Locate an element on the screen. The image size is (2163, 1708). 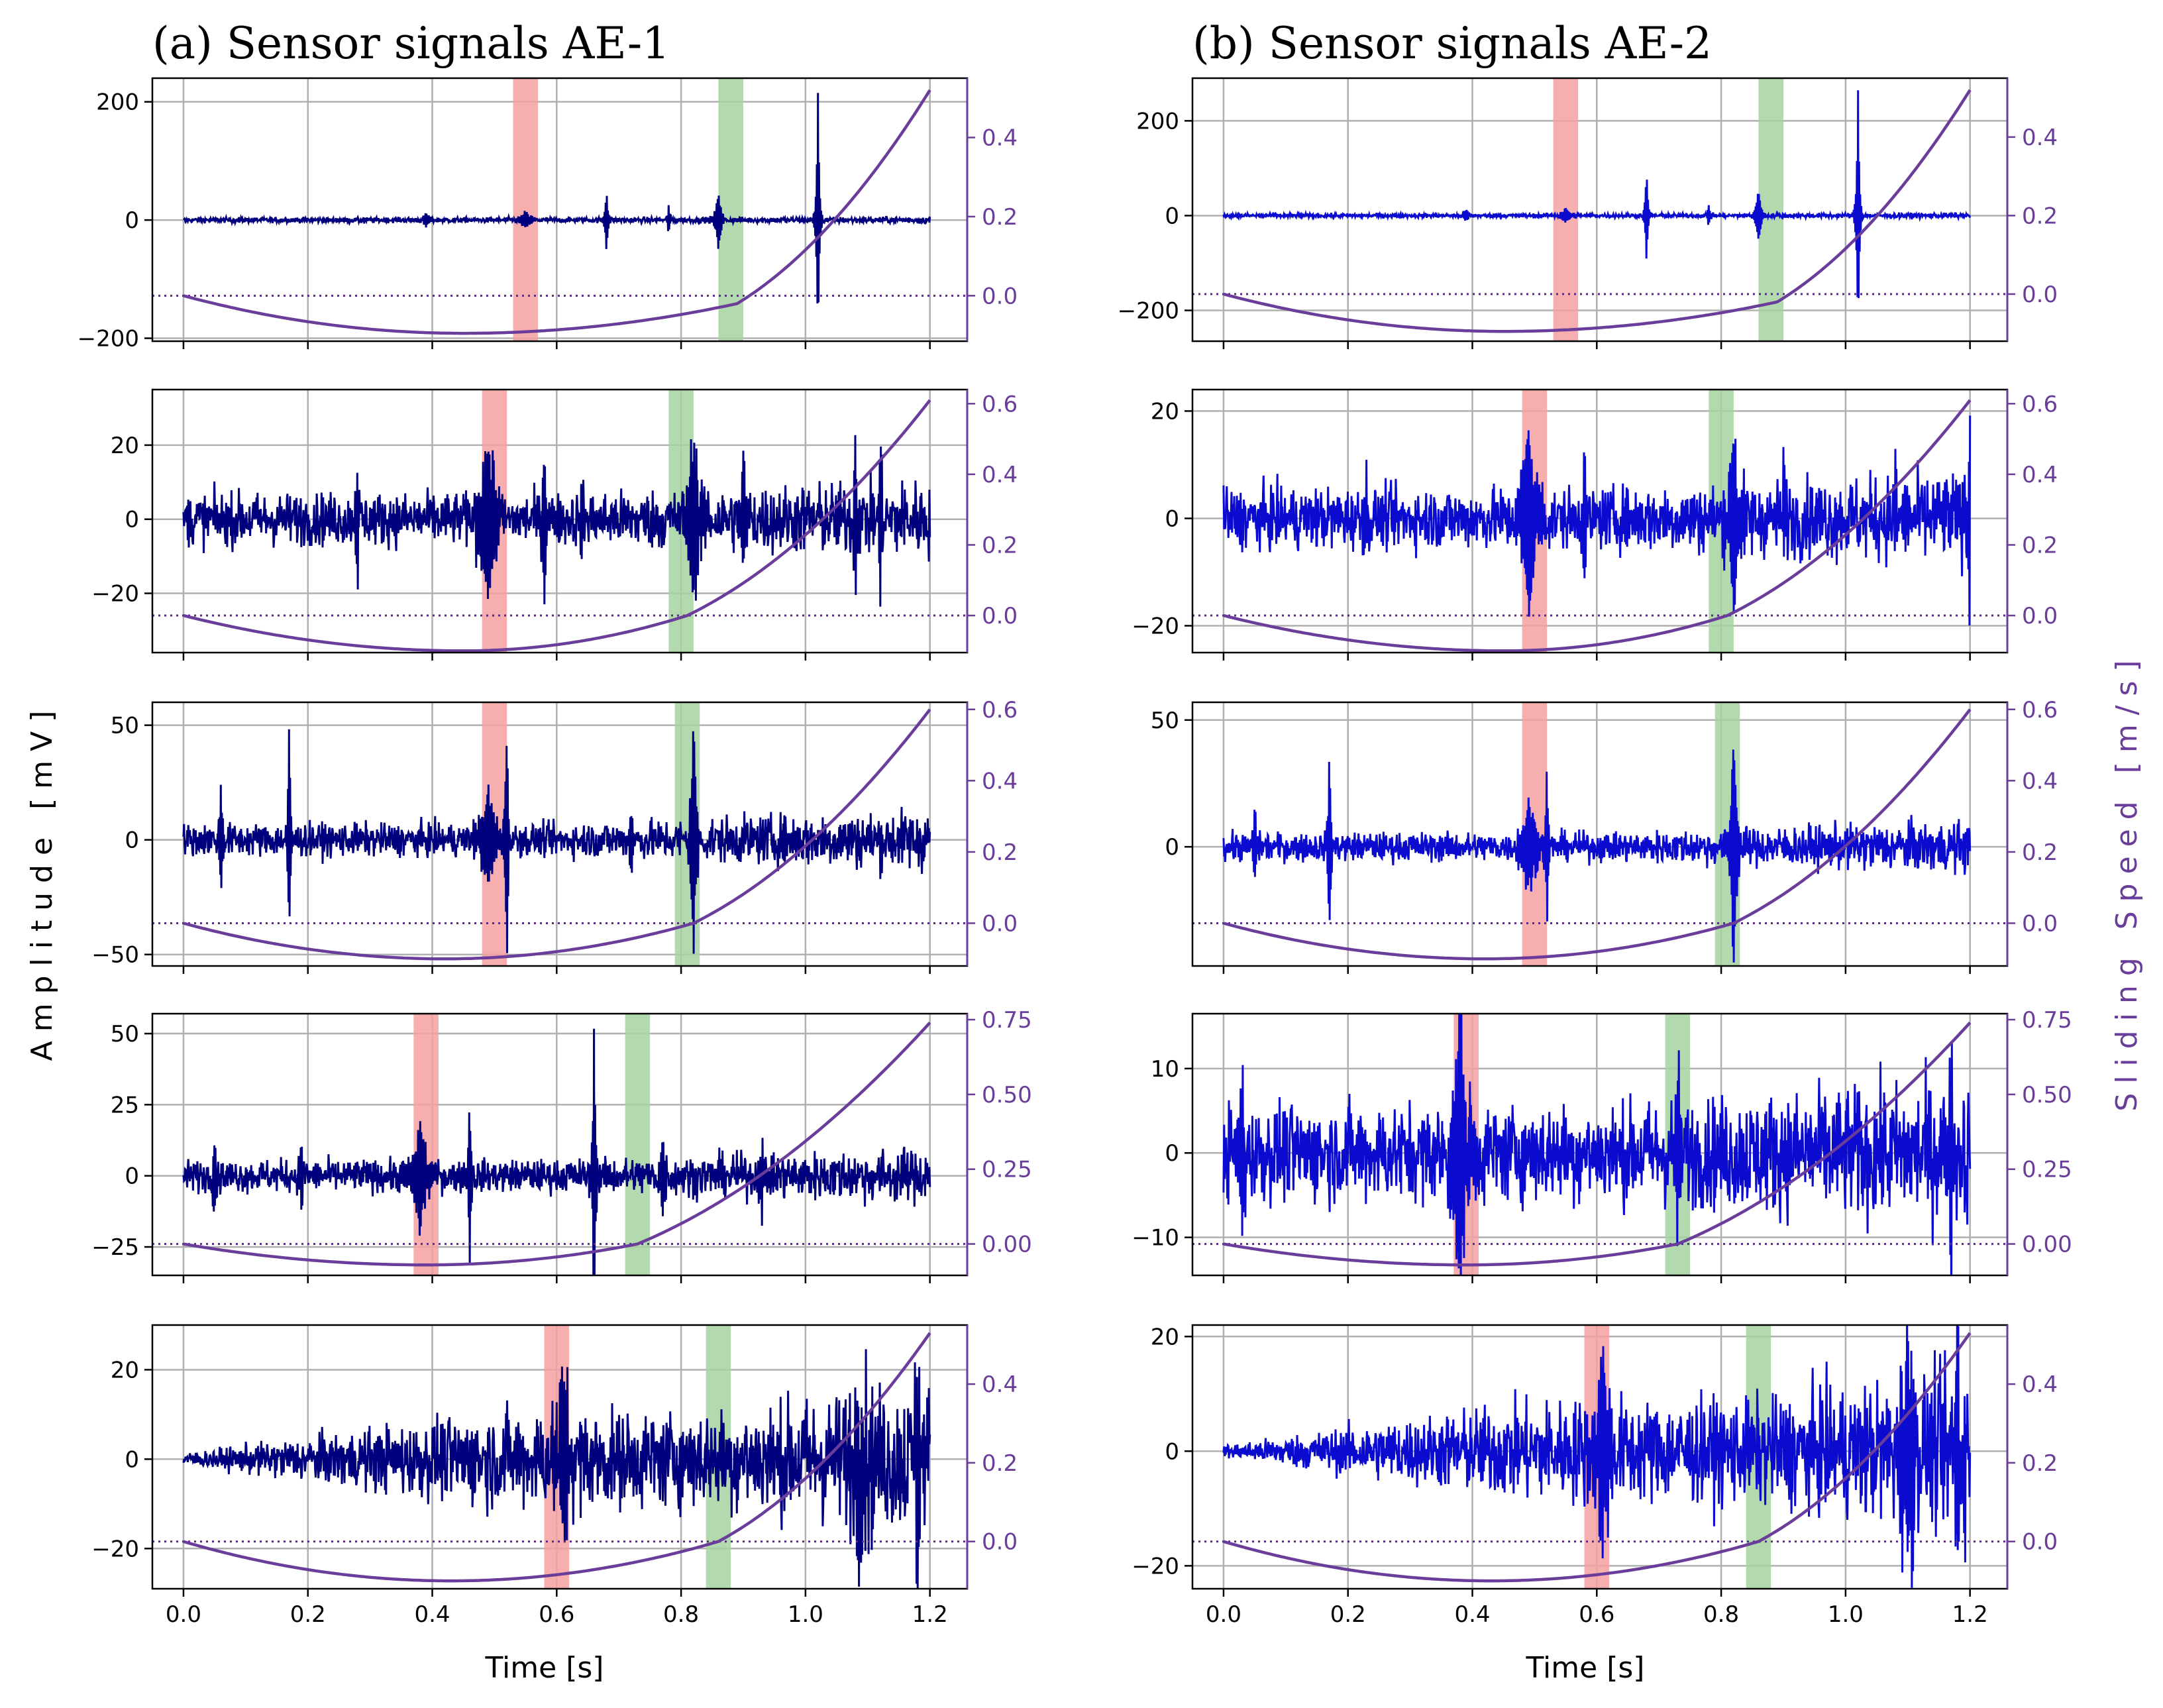
subplot-a-1: −200 0 200 0.0 0.2 0.4 is located at coordinates (548, 214).